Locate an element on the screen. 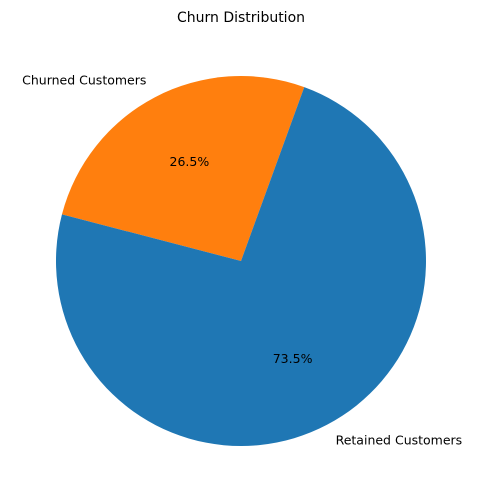 The width and height of the screenshot is (484, 502). slice-label: Churned Customers is located at coordinates (84, 79).